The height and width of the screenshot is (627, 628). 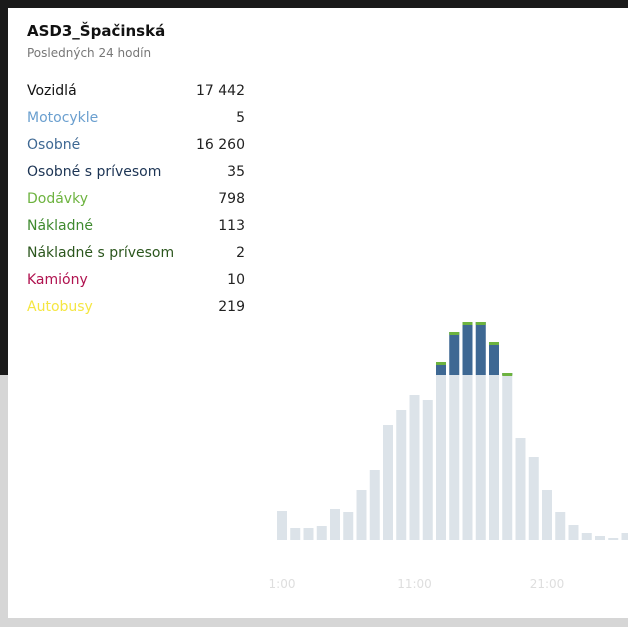 What do you see at coordinates (96, 31) in the screenshot?
I see `title: ASD3_Špačinská` at bounding box center [96, 31].